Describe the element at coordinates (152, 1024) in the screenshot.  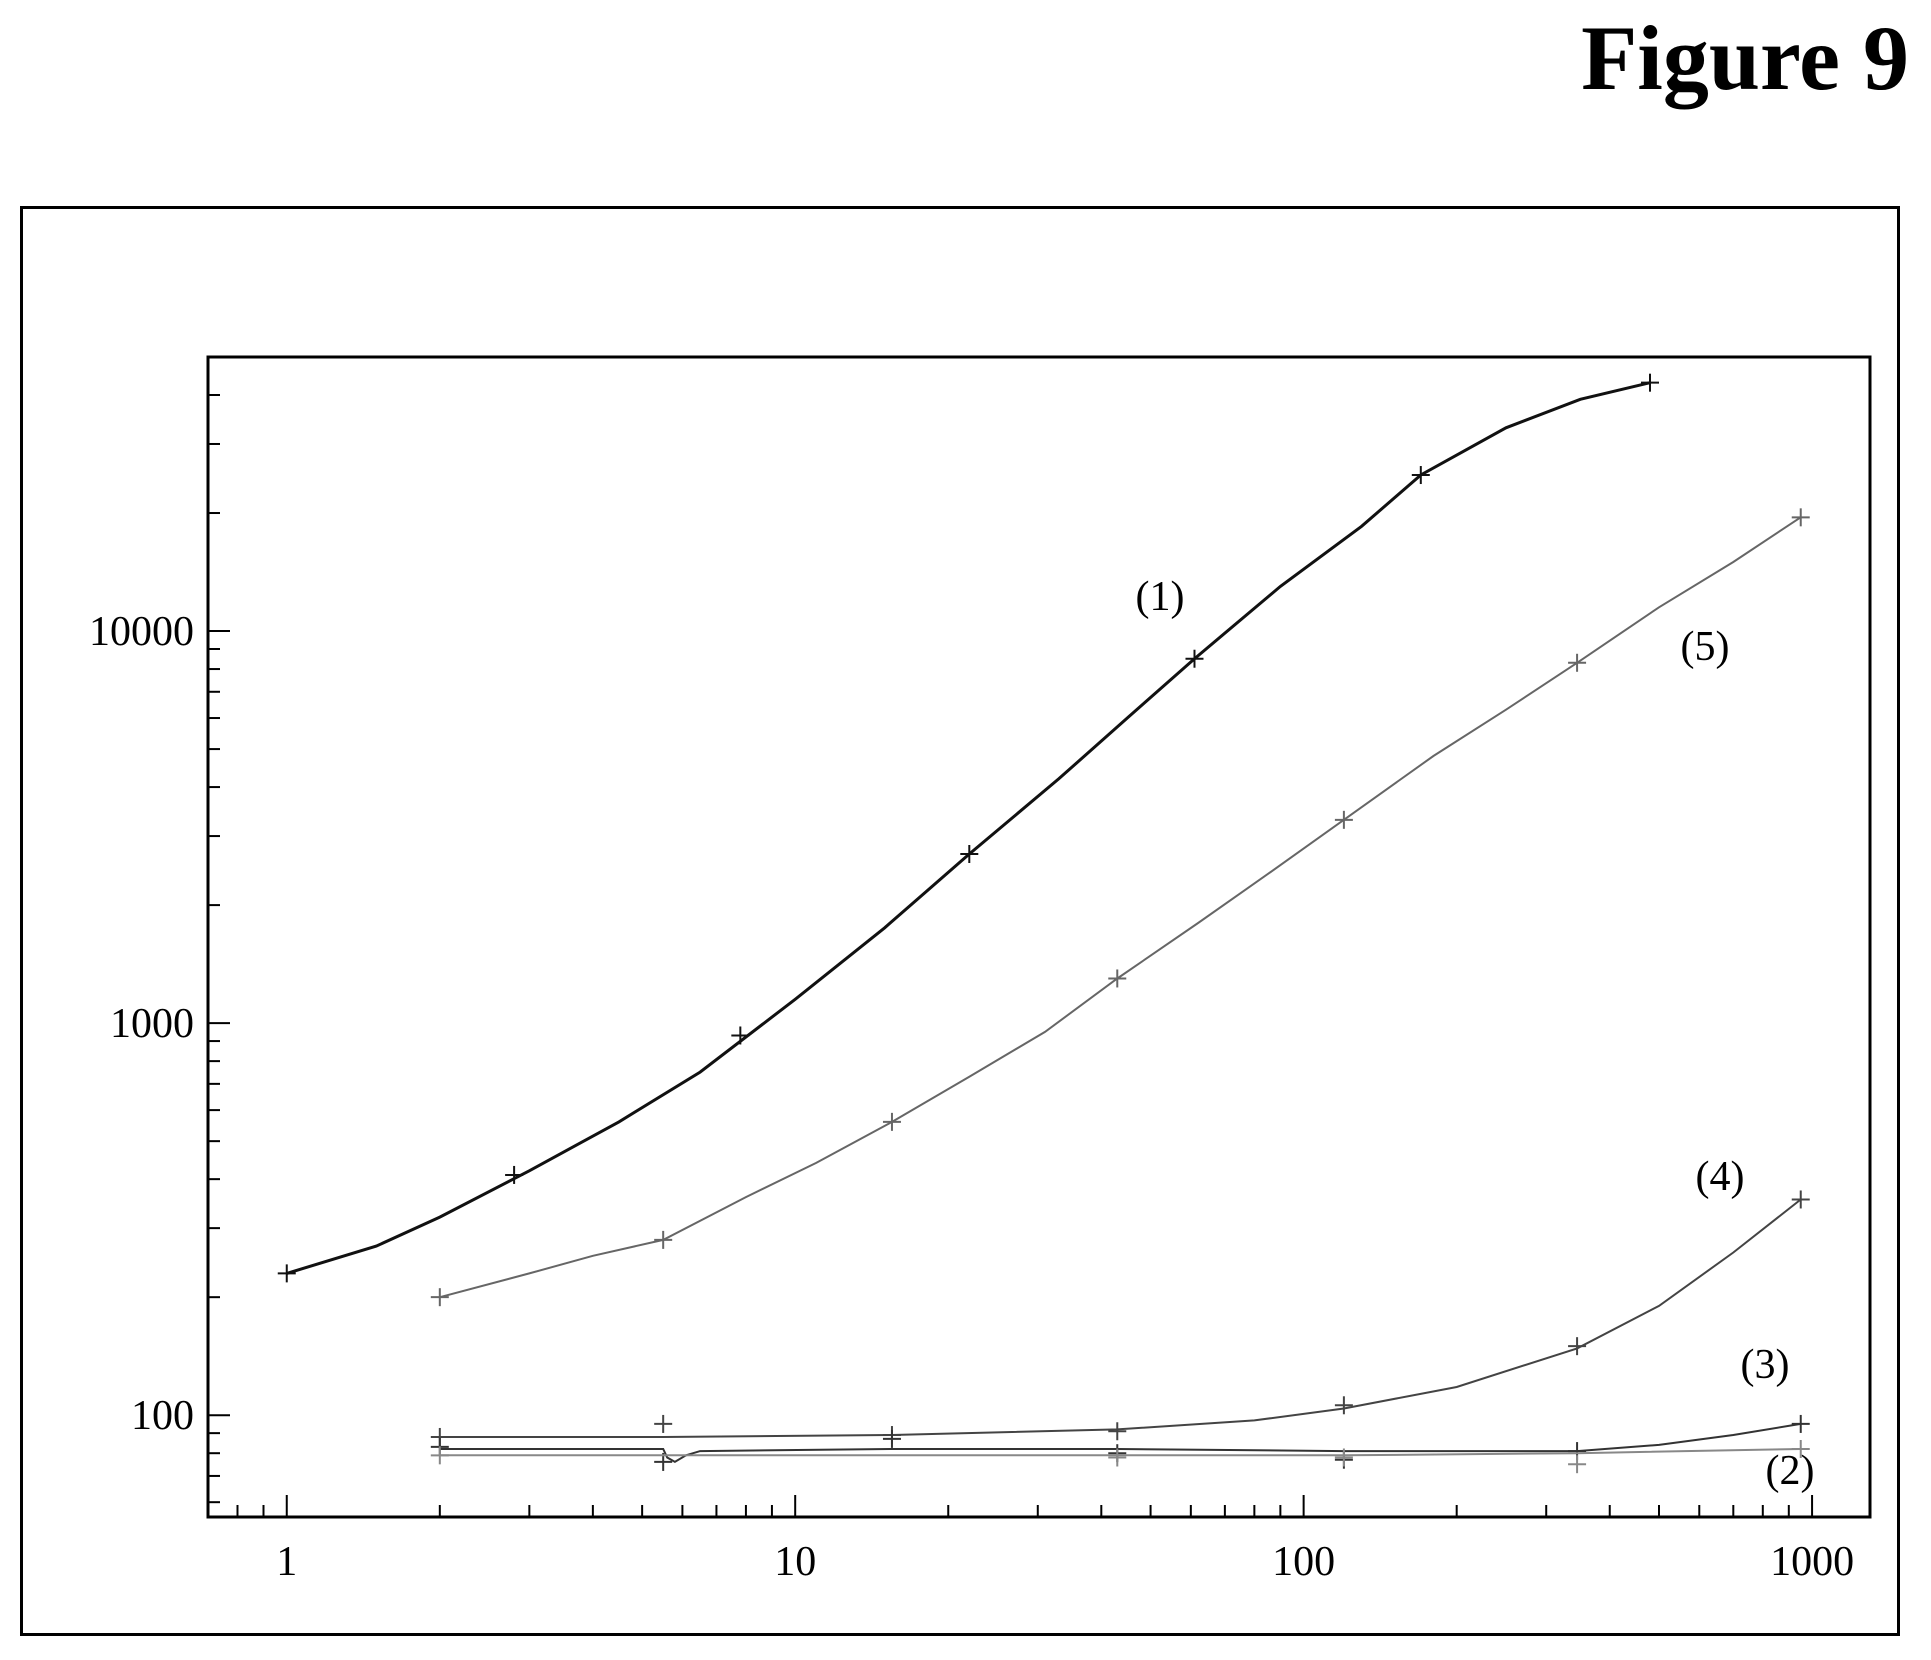
I see `y-tick-label: 1000` at that location.